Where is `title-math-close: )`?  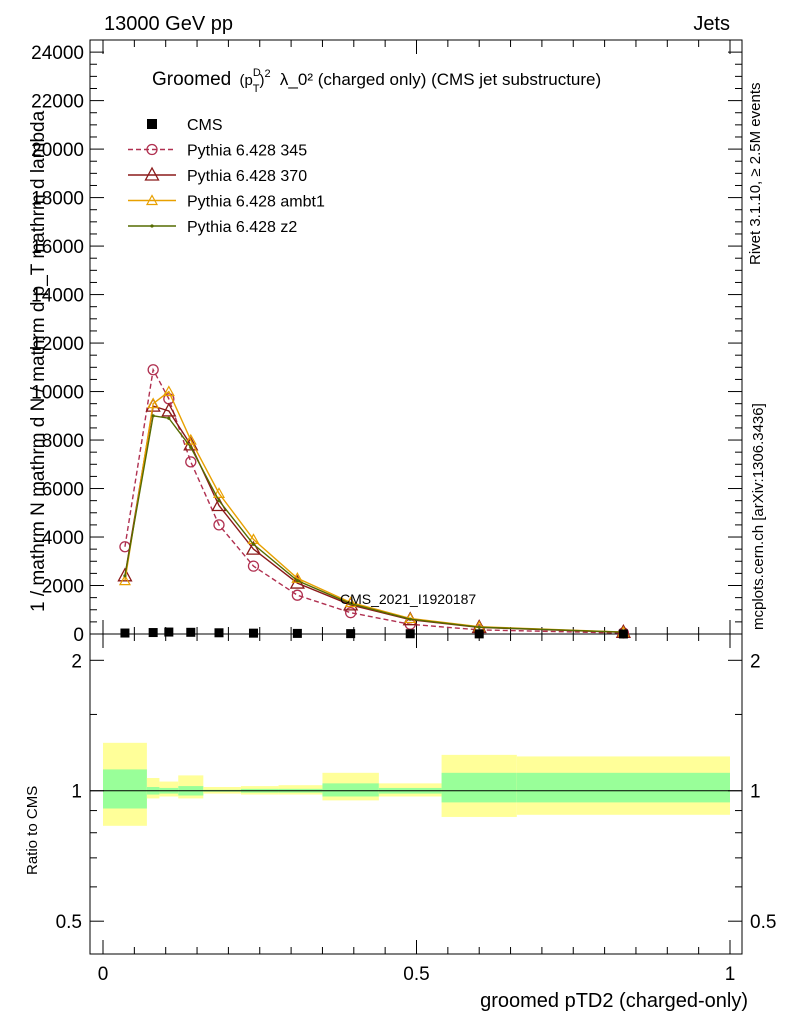 title-math-close: ) is located at coordinates (262, 80).